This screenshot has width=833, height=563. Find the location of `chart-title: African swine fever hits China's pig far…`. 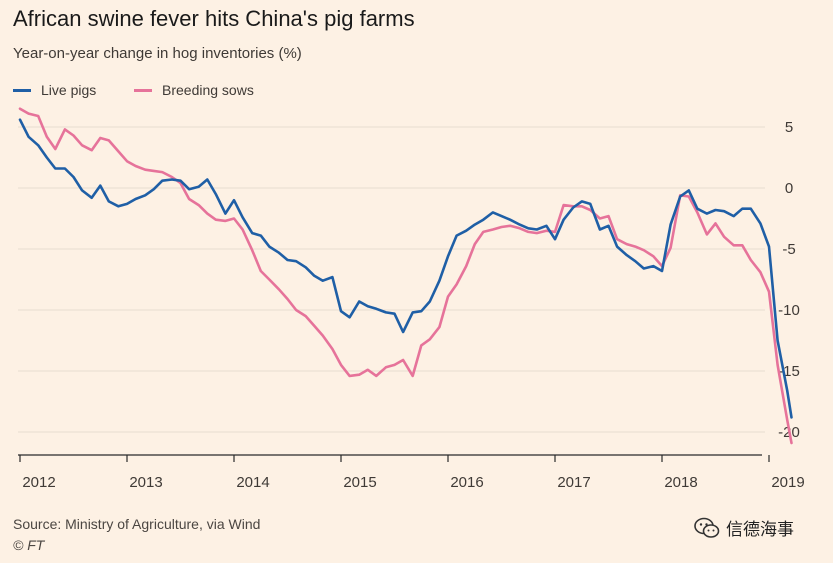

chart-title: African swine fever hits China's pig far… is located at coordinates (214, 18).